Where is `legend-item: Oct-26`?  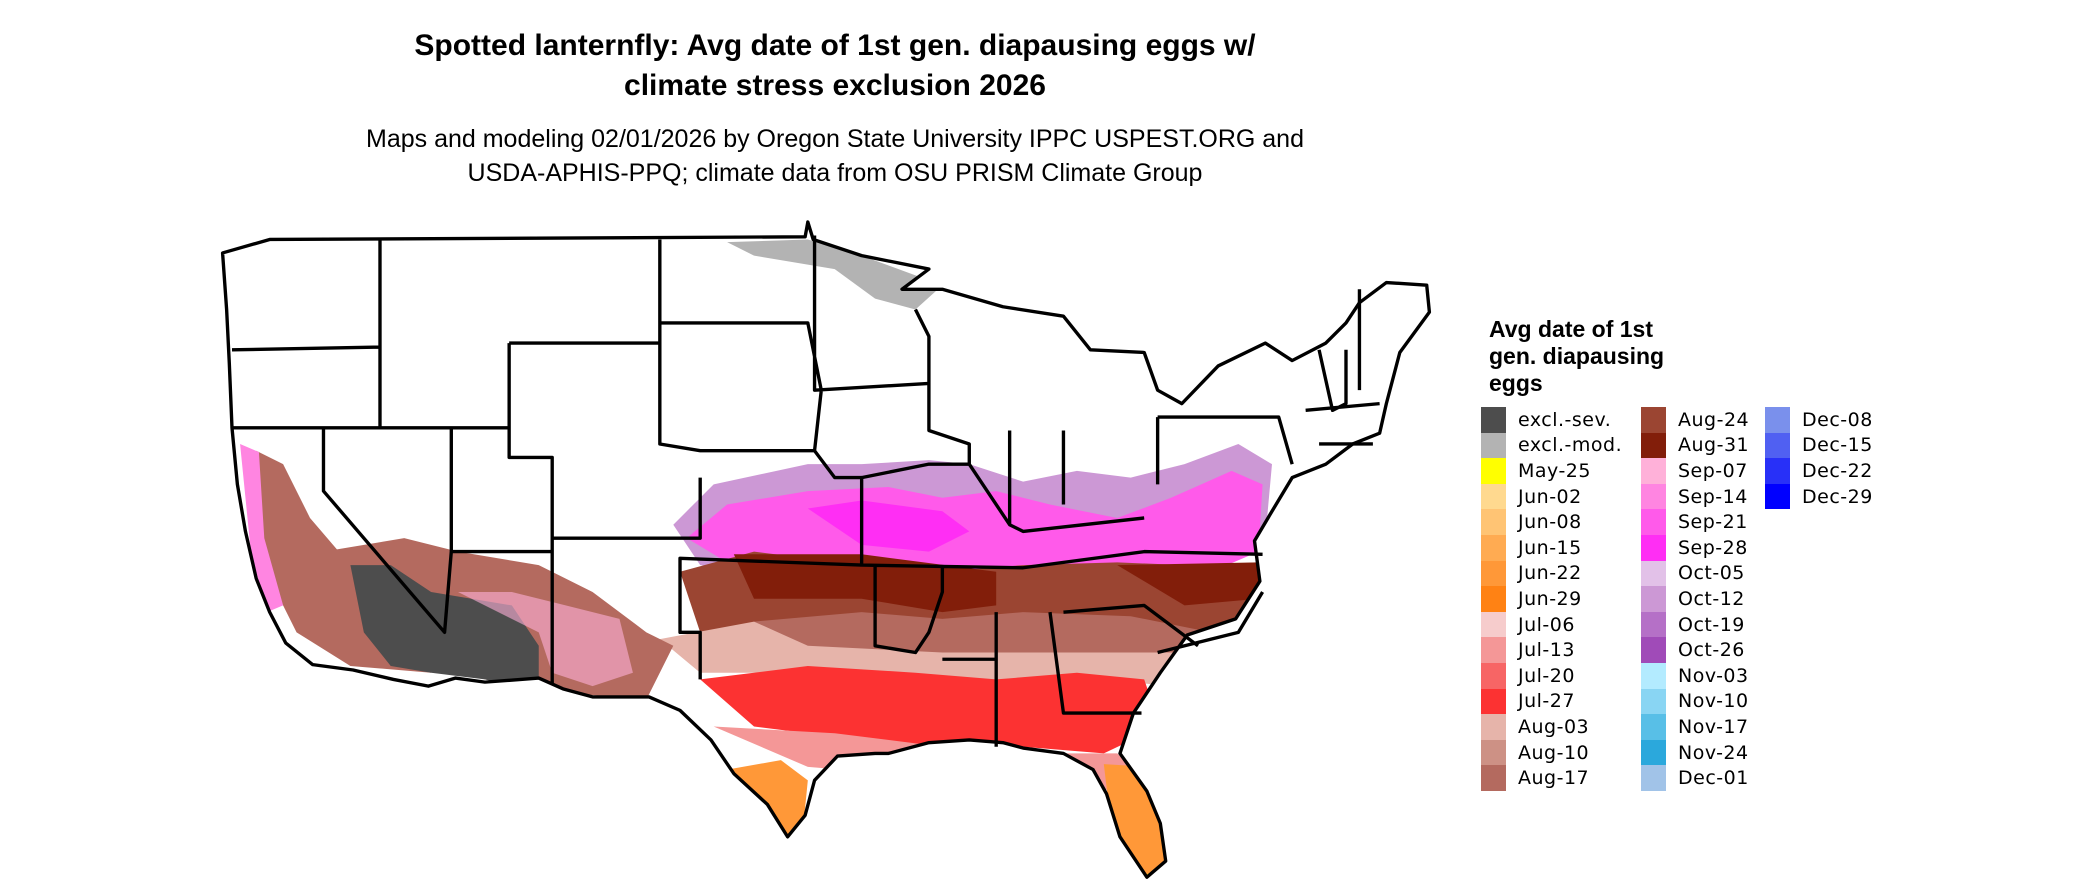
legend-item: Oct-26 is located at coordinates (1695, 650).